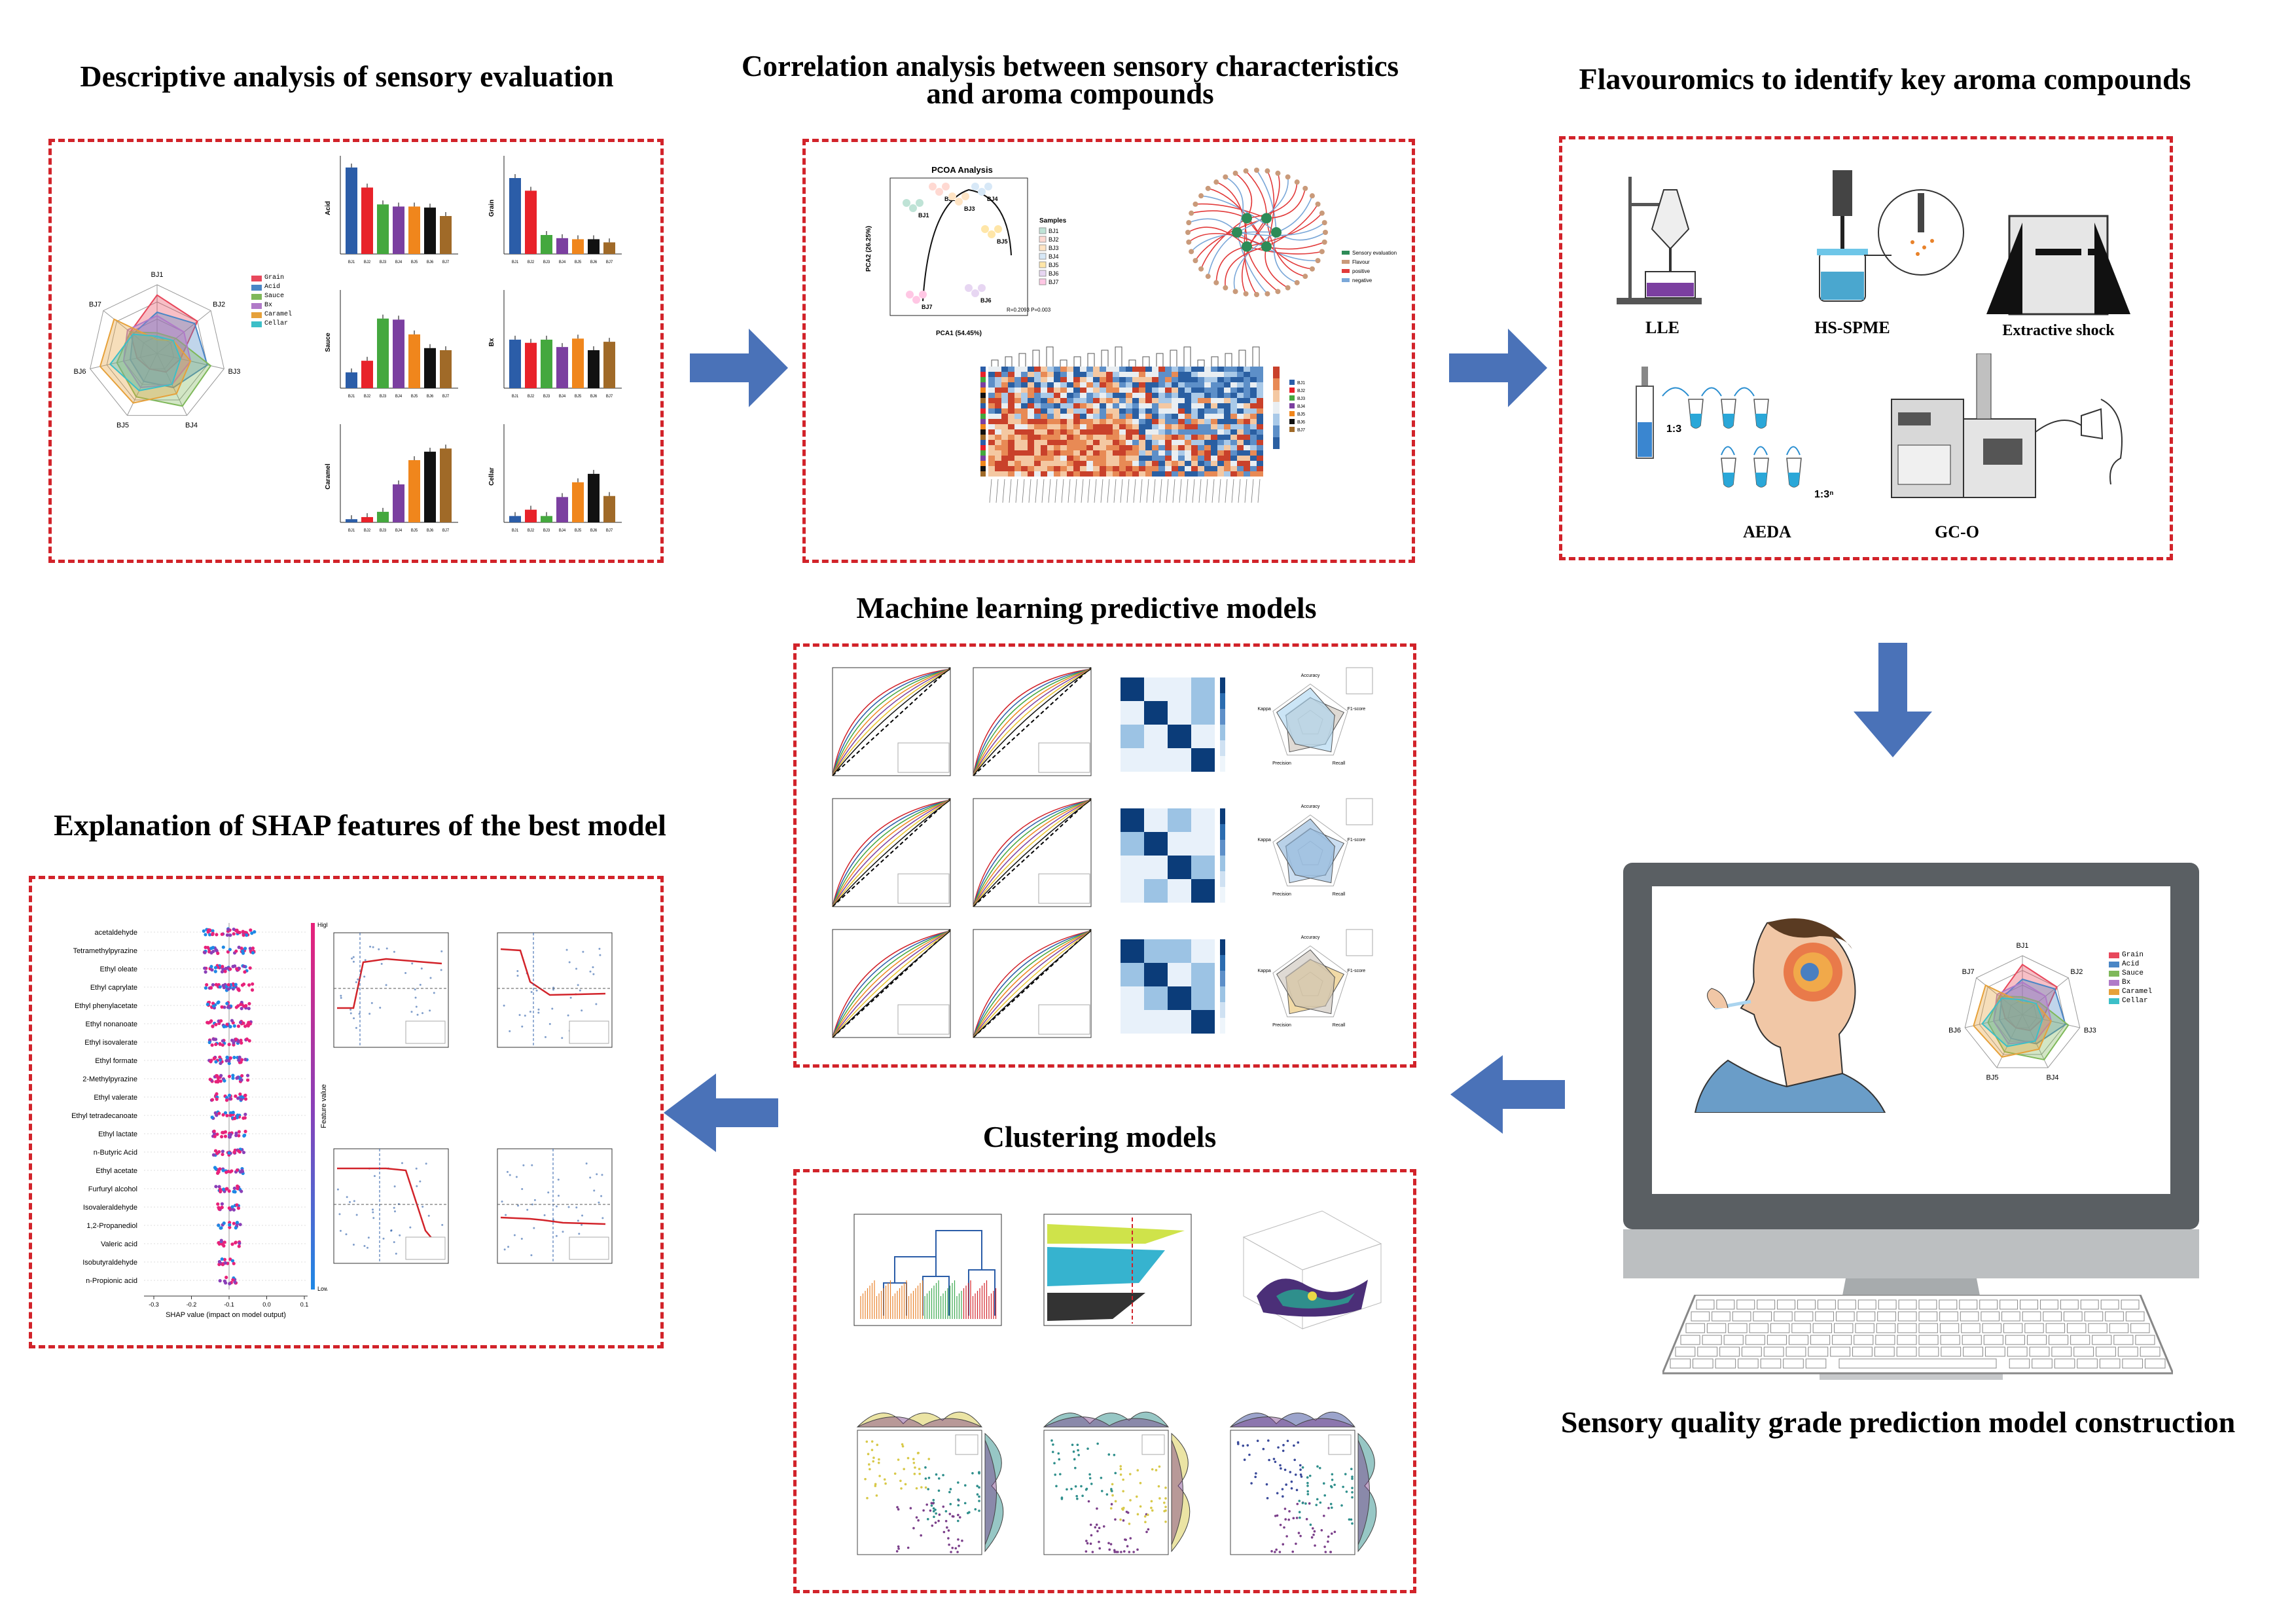  Describe the element at coordinates (110, 1043) in the screenshot. I see `shap-feature-label: Ethyl isovalerate` at that location.